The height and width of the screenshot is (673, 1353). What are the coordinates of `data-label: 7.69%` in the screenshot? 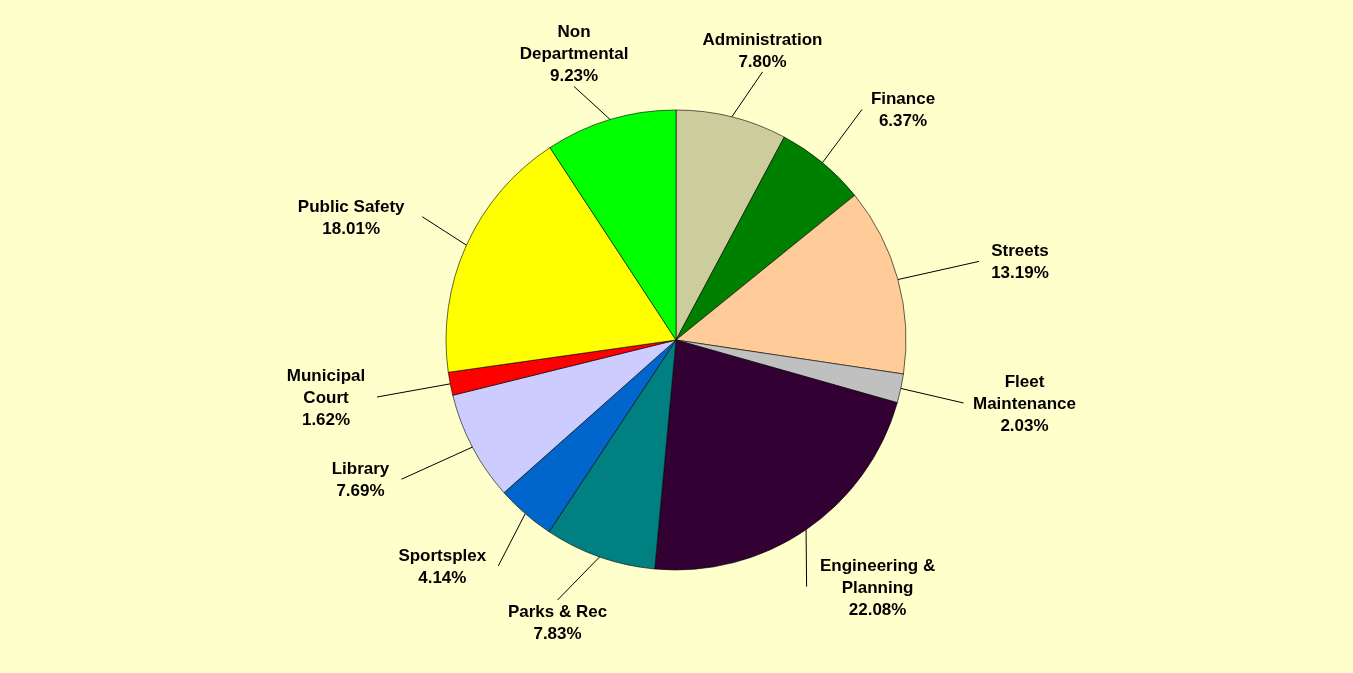 It's located at (360, 491).